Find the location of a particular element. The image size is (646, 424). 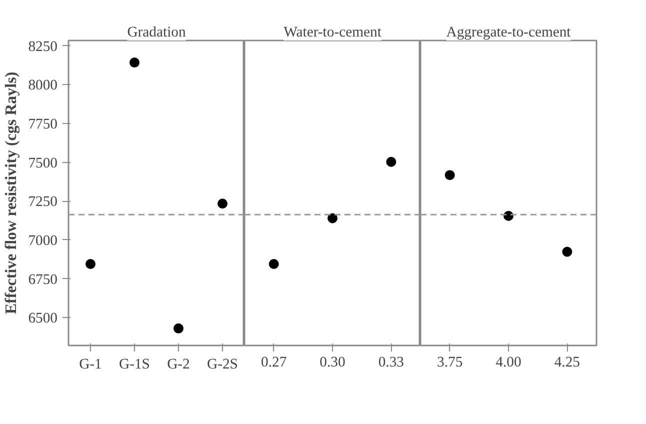

chart-title: Aggregate-to-cement is located at coordinates (508, 32).